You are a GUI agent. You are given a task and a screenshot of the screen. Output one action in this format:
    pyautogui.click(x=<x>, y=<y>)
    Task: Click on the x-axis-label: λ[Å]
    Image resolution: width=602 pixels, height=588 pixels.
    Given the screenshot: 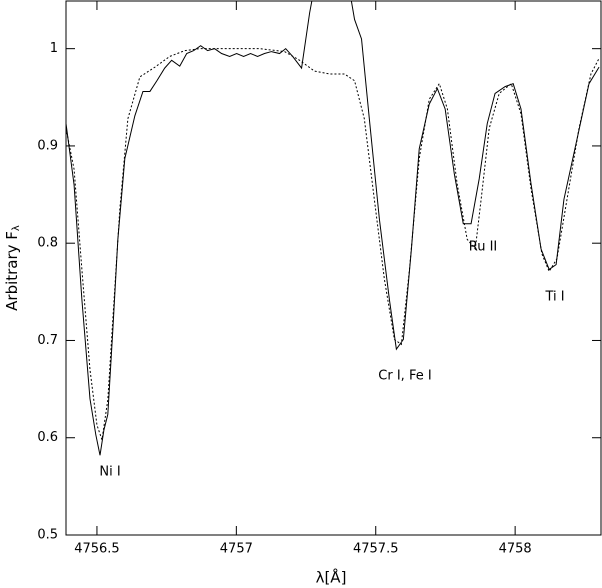 What is the action you would take?
    pyautogui.click(x=331, y=577)
    